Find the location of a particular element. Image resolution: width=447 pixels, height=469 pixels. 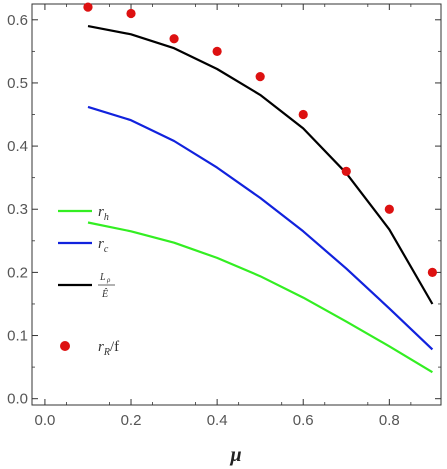

legend-numerator: L is located at coordinates (102, 277).